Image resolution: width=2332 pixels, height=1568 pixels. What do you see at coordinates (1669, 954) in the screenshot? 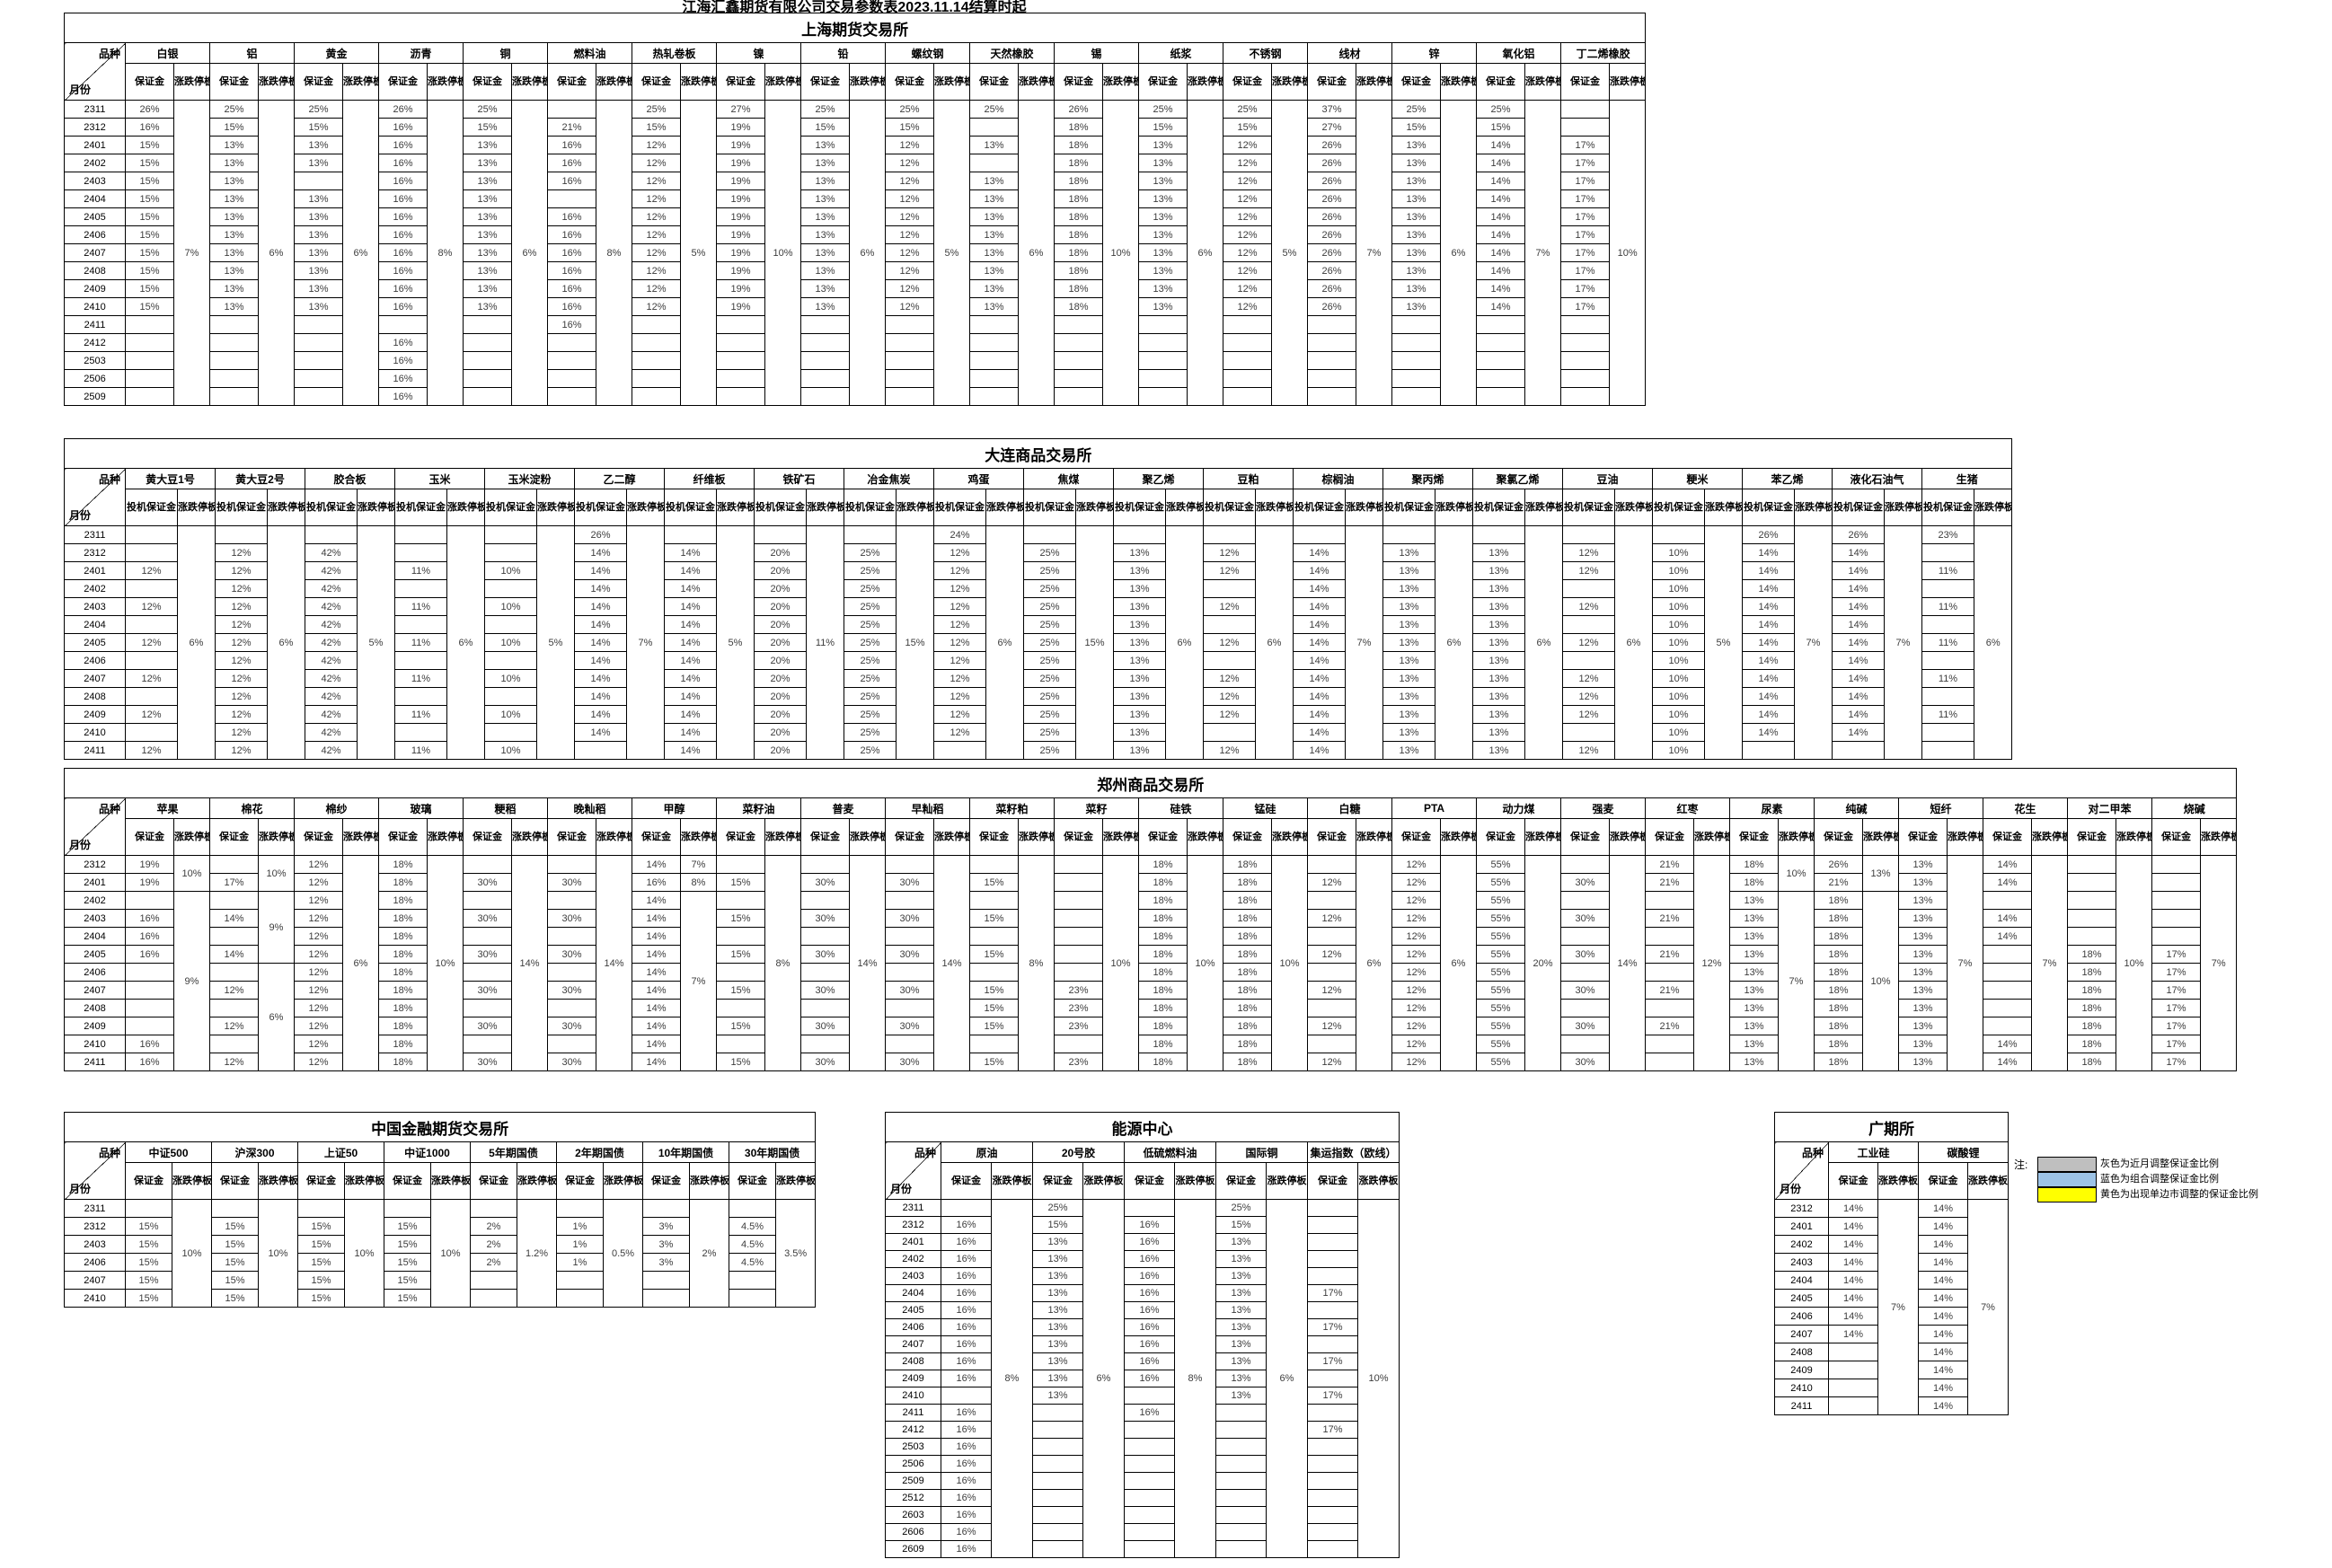
I see `margin-cell: 21%` at bounding box center [1669, 954].